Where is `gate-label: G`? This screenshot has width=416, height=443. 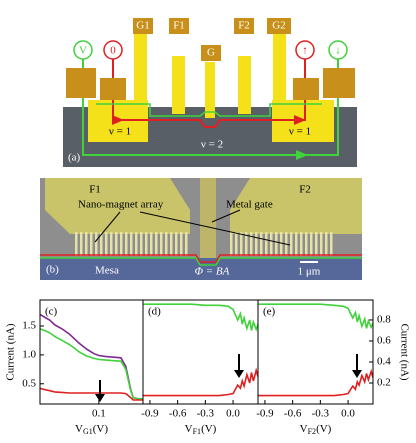 gate-label: G is located at coordinates (211, 53).